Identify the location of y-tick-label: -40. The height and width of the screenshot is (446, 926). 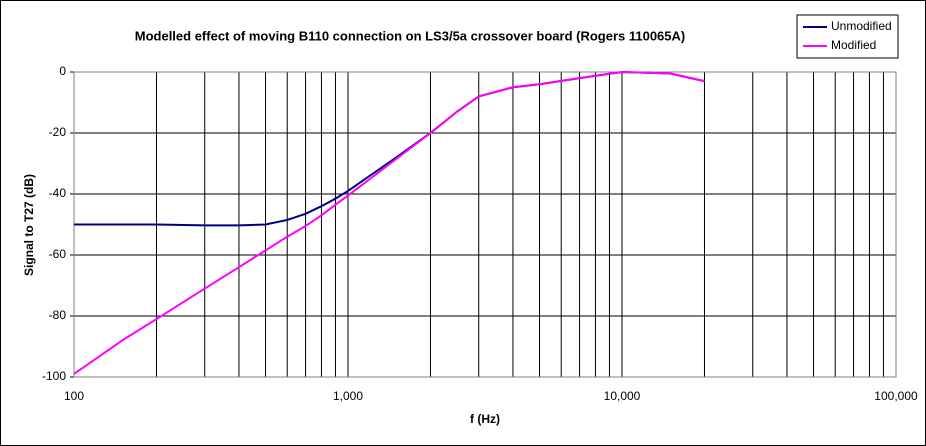
(58, 193).